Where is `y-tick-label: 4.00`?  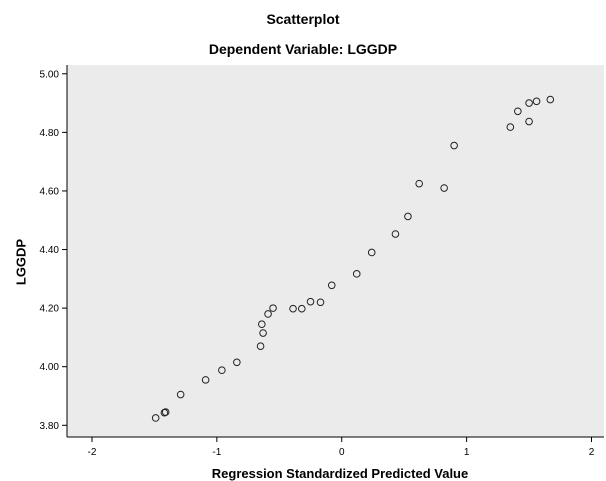 y-tick-label: 4.00 is located at coordinates (50, 367).